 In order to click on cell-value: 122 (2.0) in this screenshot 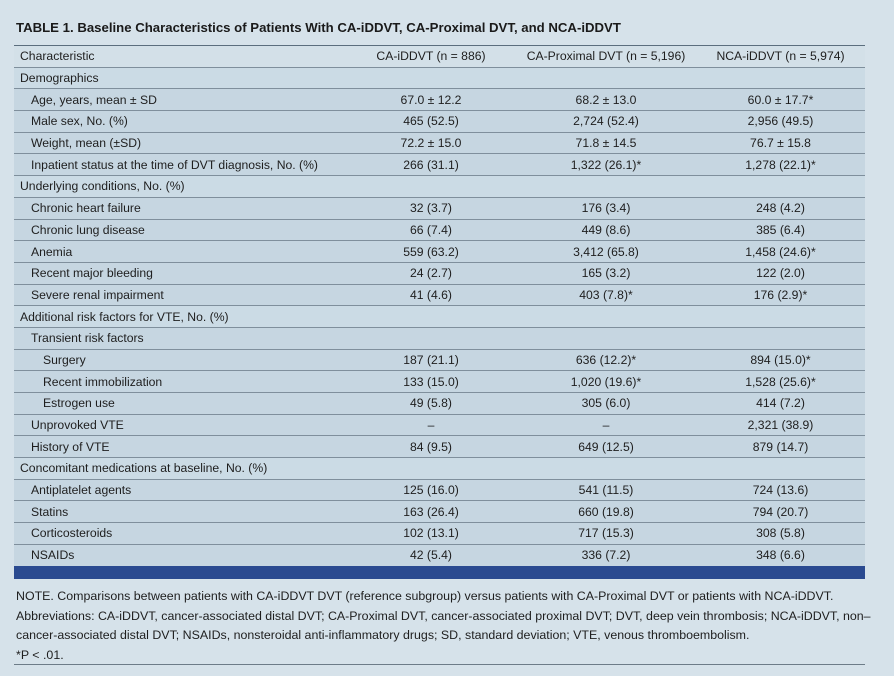, I will do `click(780, 273)`.